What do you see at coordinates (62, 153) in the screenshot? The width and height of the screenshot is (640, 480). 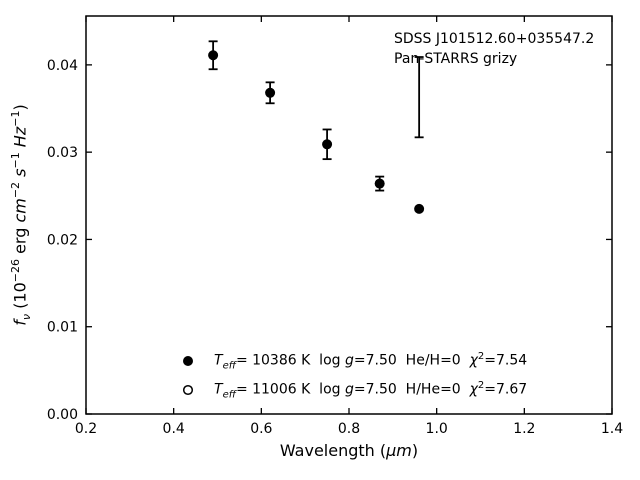 I see `y-tick-label: 0.03` at bounding box center [62, 153].